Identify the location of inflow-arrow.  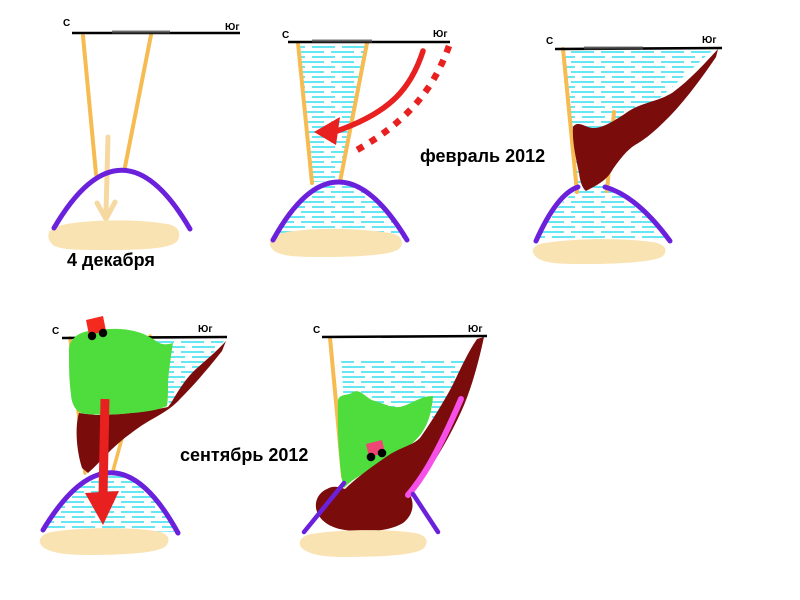
(380, 91).